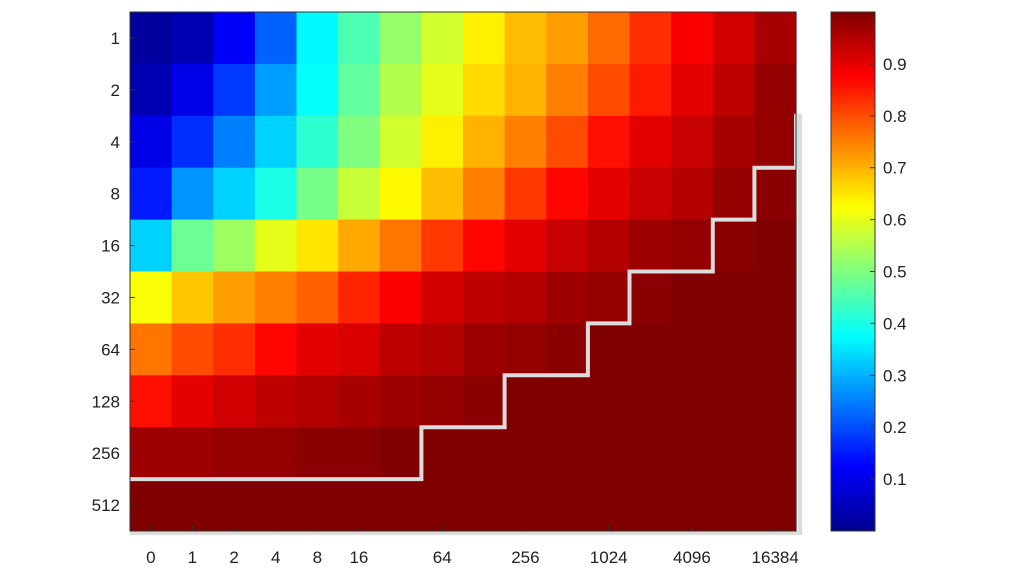 This screenshot has height=579, width=1015. Describe the element at coordinates (115, 90) in the screenshot. I see `y-tick-label: 2` at that location.